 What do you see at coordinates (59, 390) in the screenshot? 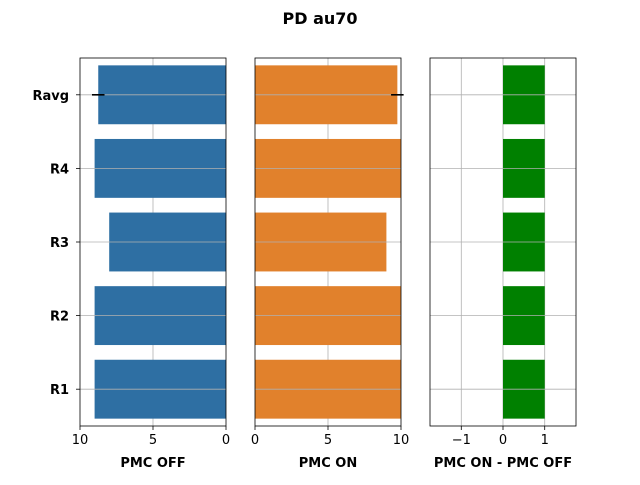
I see `y-tick-label-r1: R1` at bounding box center [59, 390].